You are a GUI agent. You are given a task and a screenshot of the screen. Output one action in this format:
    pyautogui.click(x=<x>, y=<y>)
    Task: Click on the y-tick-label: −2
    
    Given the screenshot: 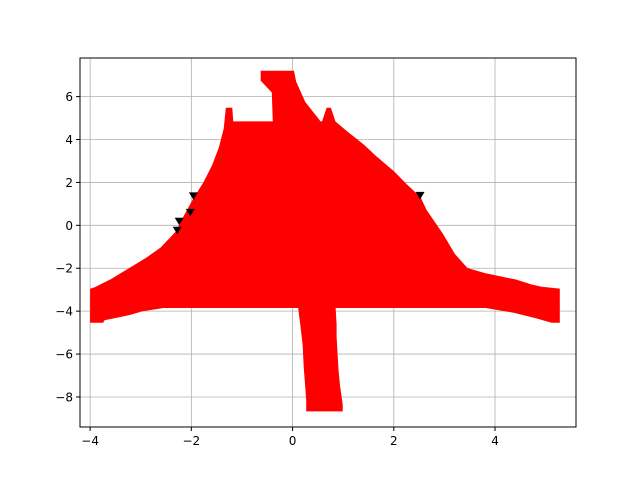 What is the action you would take?
    pyautogui.click(x=64, y=269)
    